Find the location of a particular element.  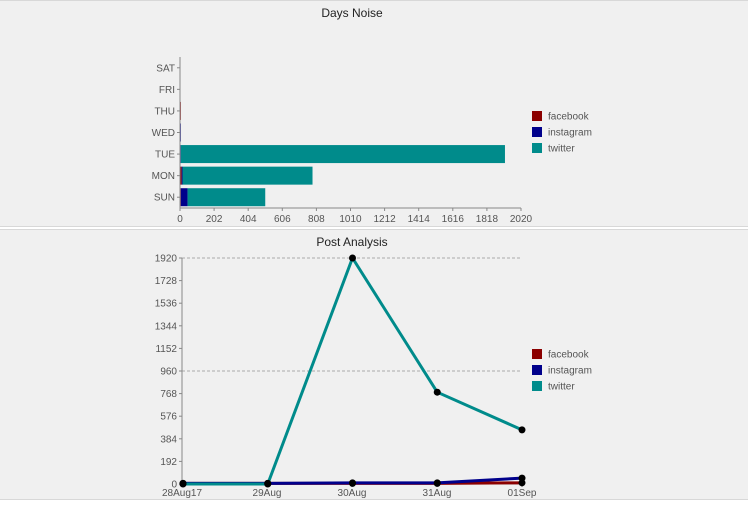

y-tick-label: 1152 is located at coordinates (166, 349).